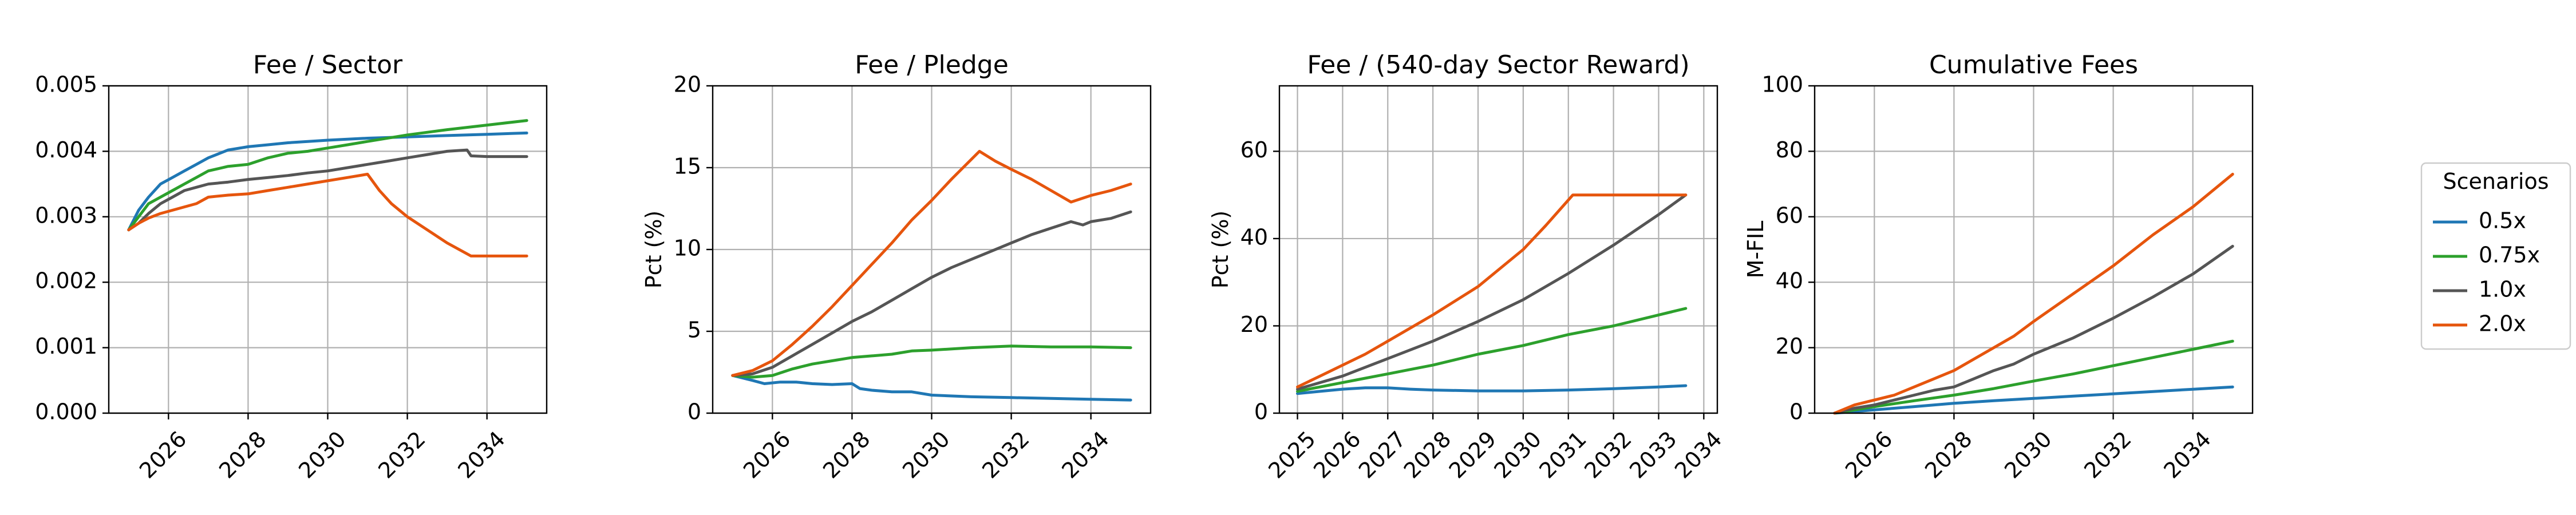 This screenshot has width=2576, height=515. What do you see at coordinates (687, 248) in the screenshot?
I see `y-tick-label: 10` at bounding box center [687, 248].